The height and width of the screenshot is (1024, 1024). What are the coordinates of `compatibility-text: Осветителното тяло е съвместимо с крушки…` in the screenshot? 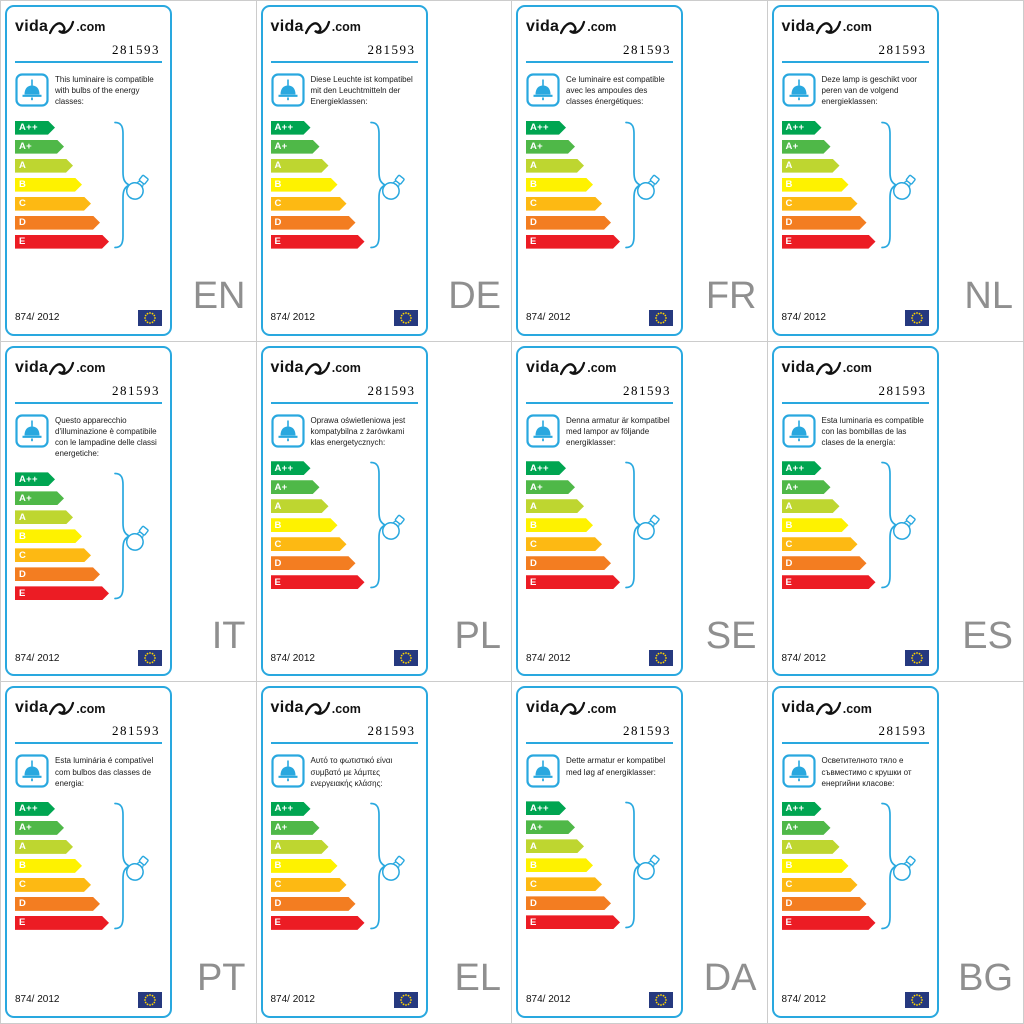 It's located at (866, 772).